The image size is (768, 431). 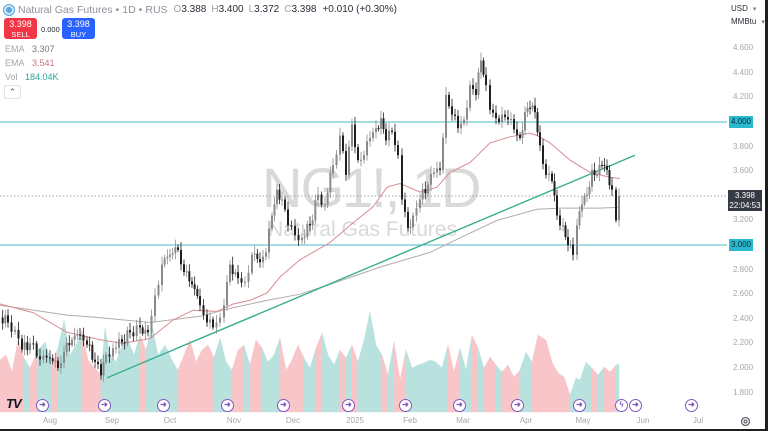 What do you see at coordinates (15, 49) in the screenshot?
I see `indicator-label: EMA` at bounding box center [15, 49].